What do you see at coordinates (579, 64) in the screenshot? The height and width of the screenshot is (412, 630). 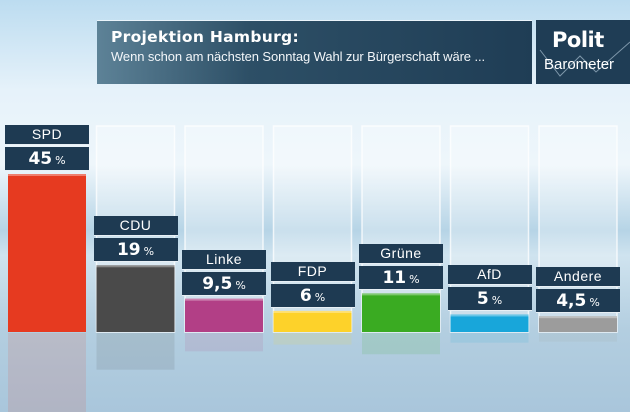 I see `logo-text-barometer: Barometer` at bounding box center [579, 64].